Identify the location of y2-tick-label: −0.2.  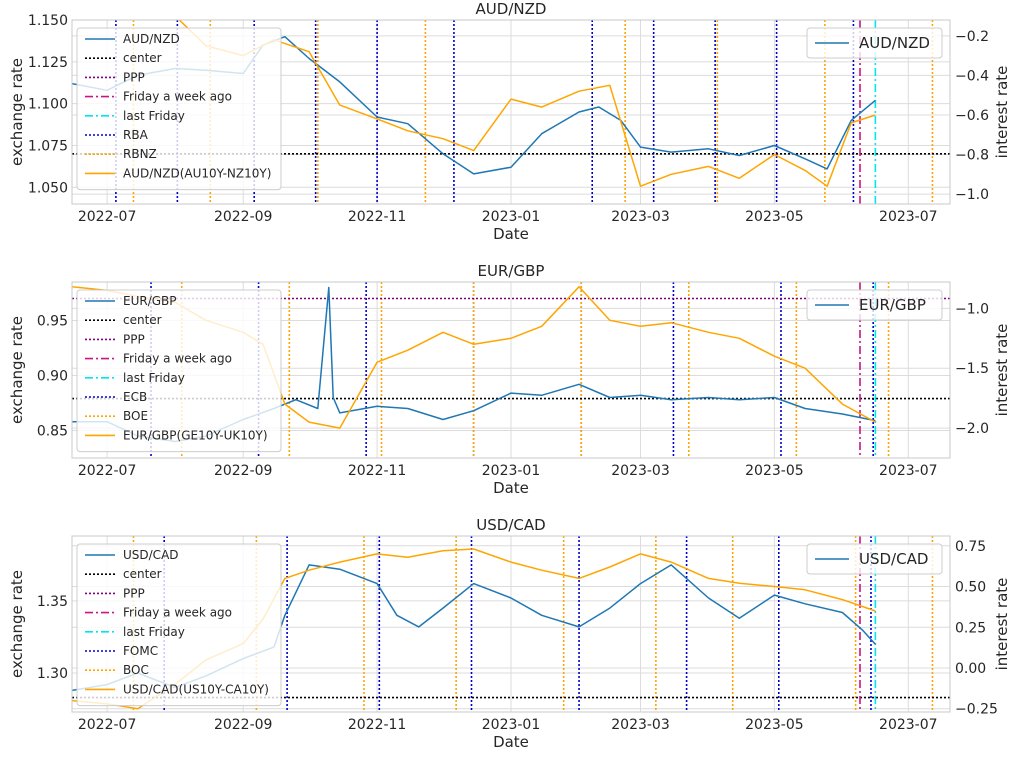
(972, 37).